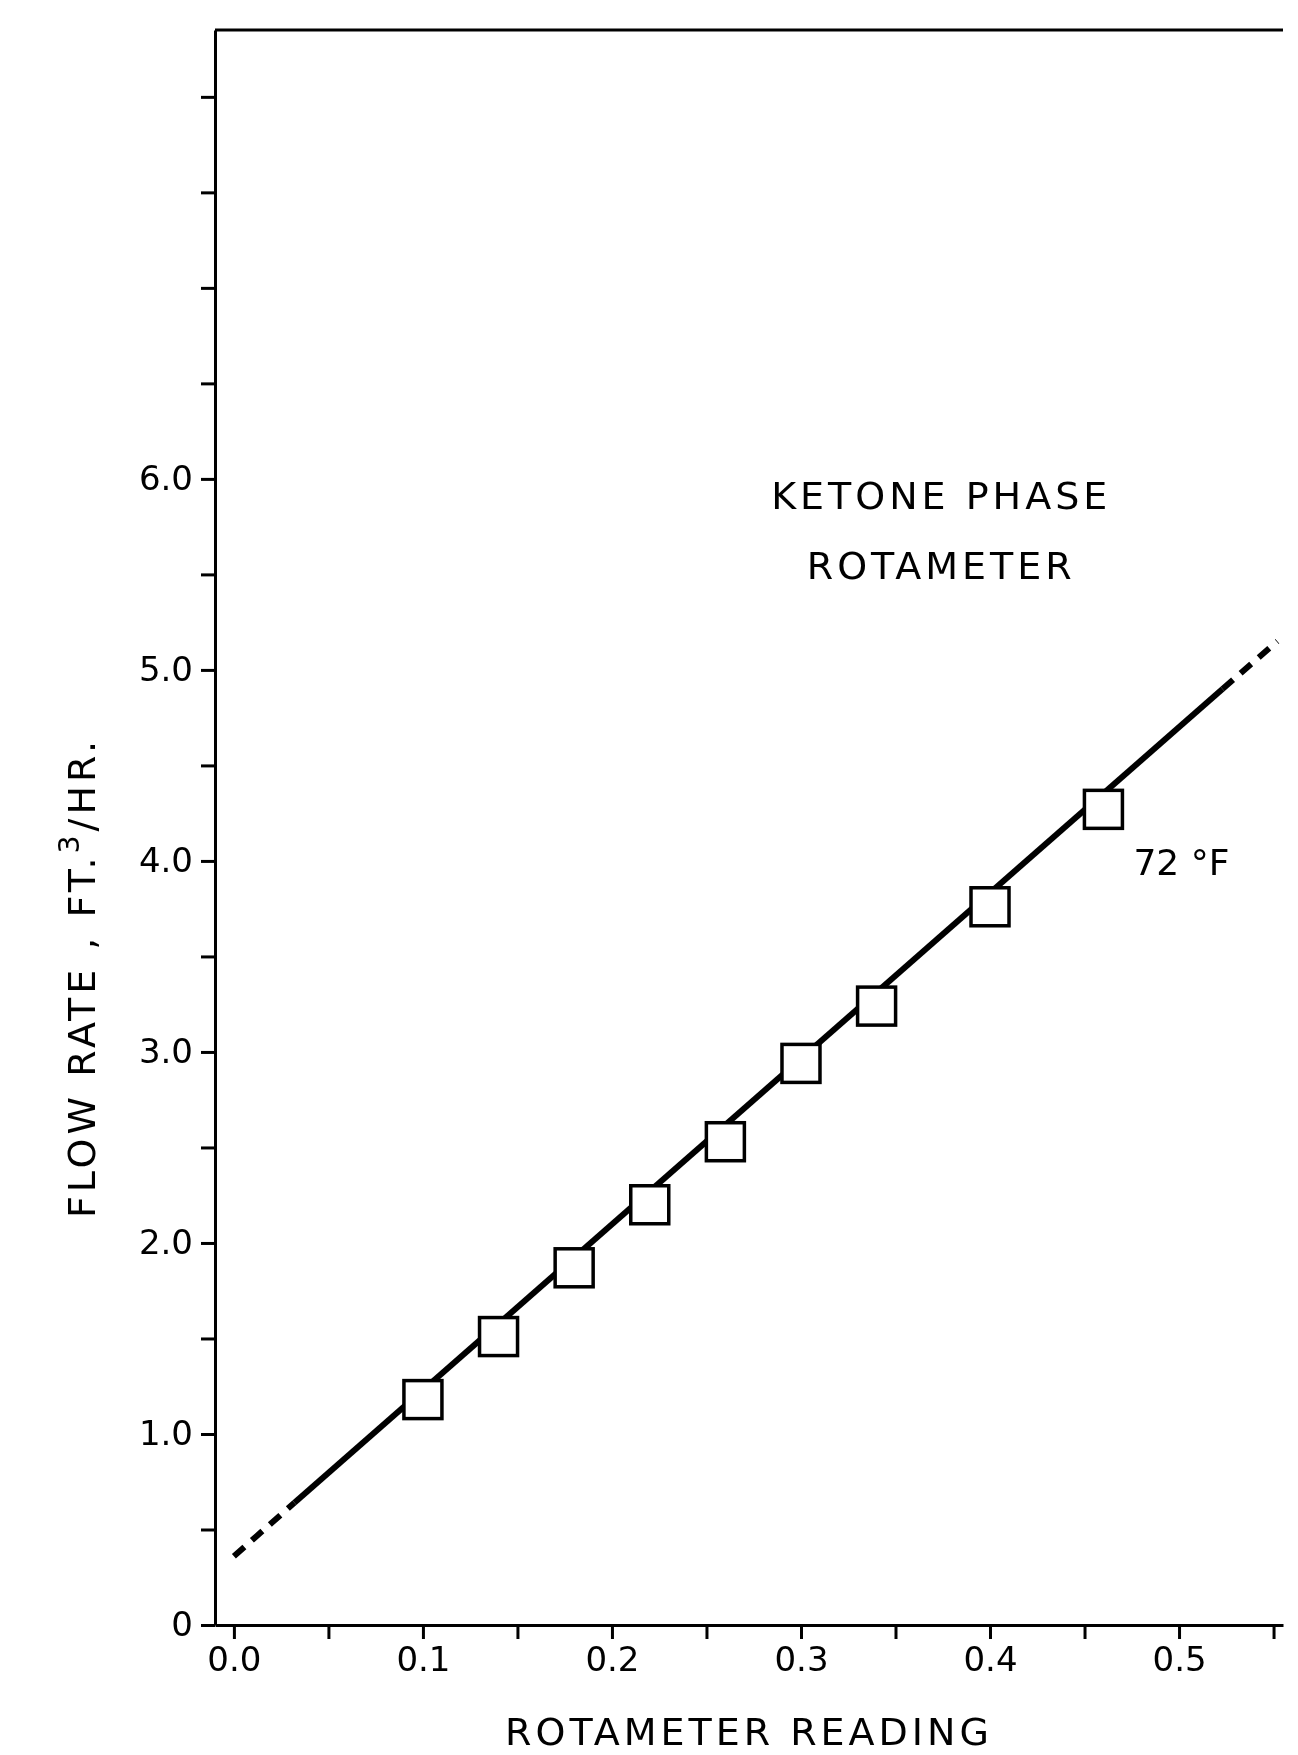 The height and width of the screenshot is (1755, 1298). What do you see at coordinates (165, 860) in the screenshot?
I see `y-tick-label: 4.0` at bounding box center [165, 860].